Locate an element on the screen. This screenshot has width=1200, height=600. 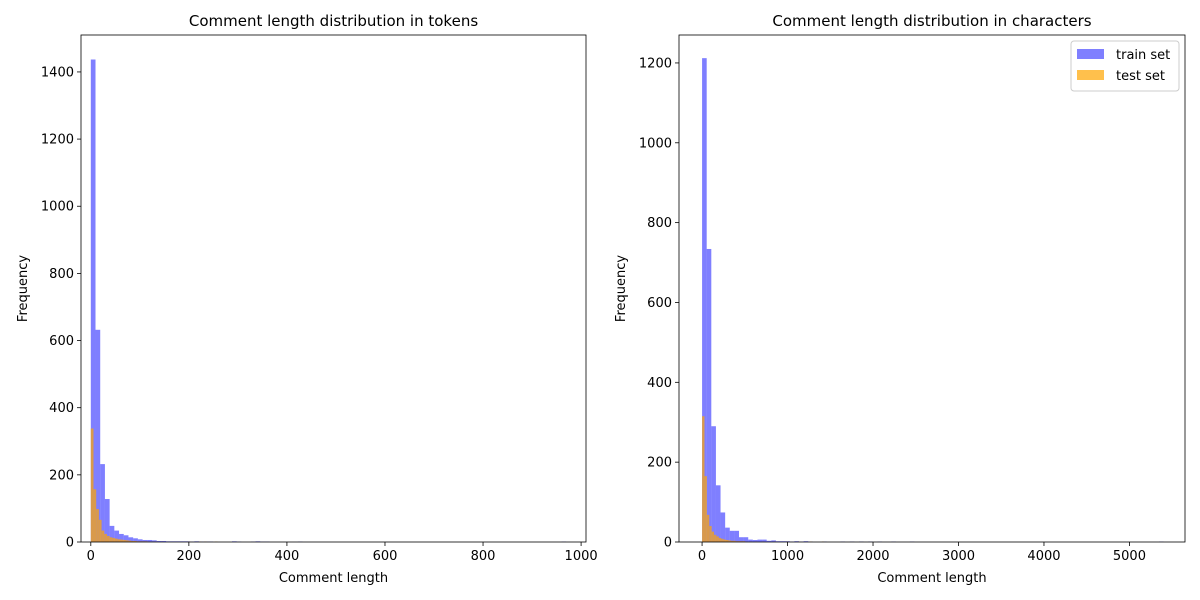
legend-label: train set is located at coordinates (1143, 55).